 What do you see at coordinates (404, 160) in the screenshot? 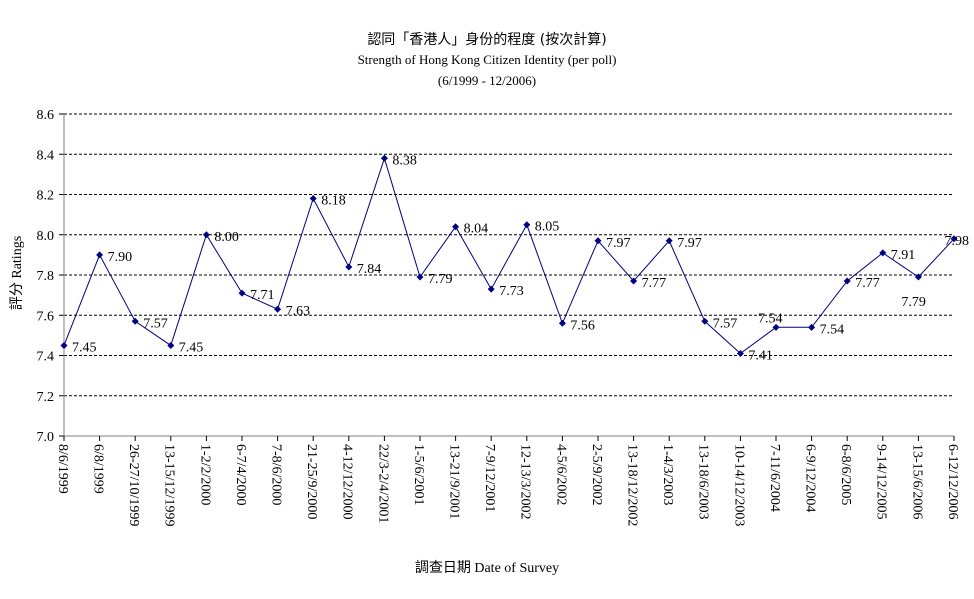
I see `data-label: 8.38` at bounding box center [404, 160].